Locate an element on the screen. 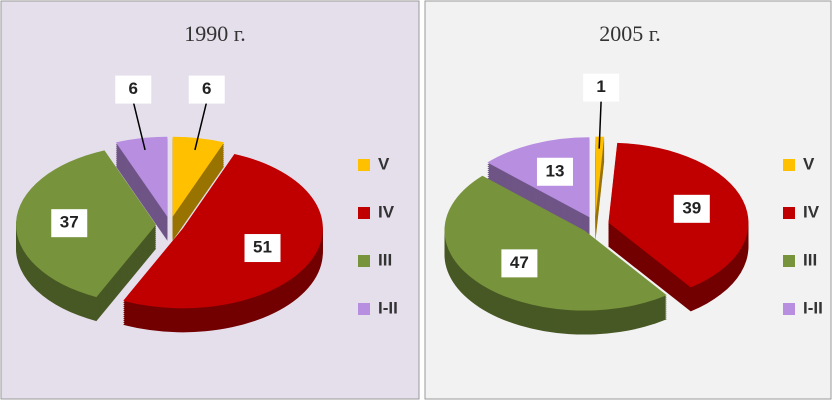 The image size is (832, 400). value-label: 1 is located at coordinates (600, 86).